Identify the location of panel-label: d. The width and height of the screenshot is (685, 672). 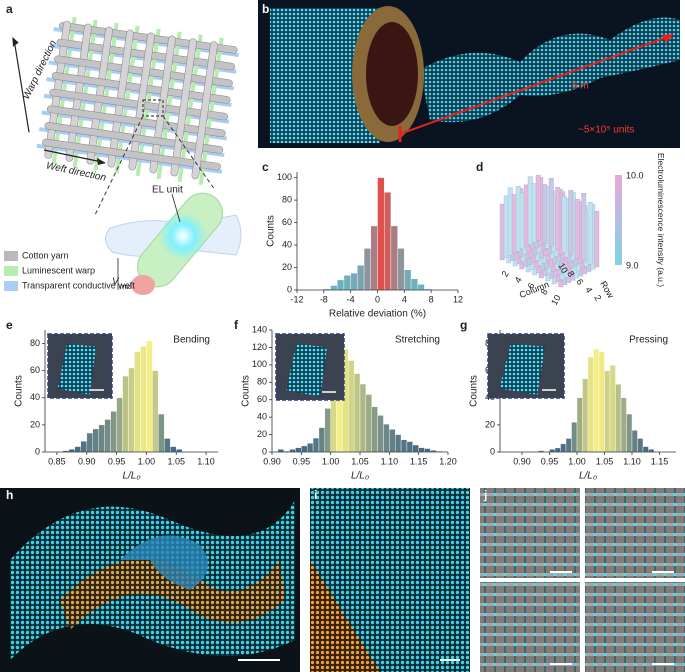
(479, 167).